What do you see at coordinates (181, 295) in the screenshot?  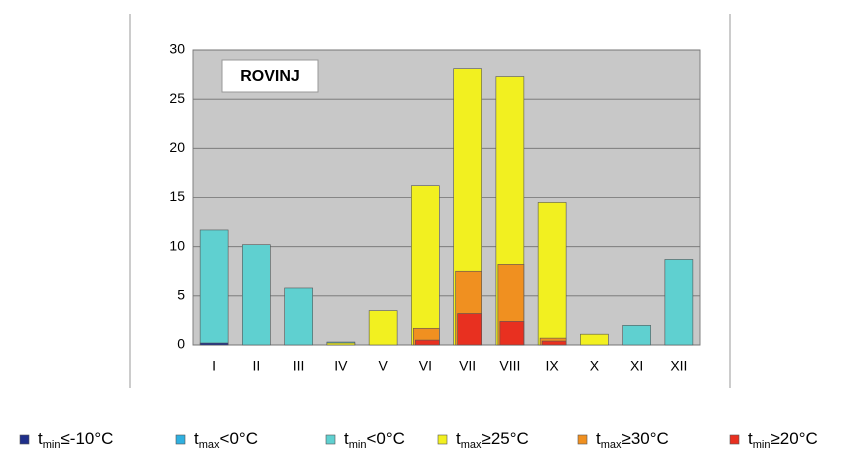 I see `y-tick-label: 5` at bounding box center [181, 295].